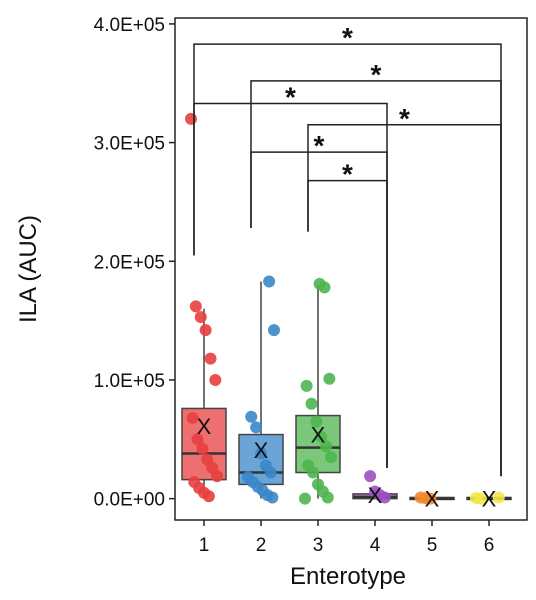 This screenshot has height=600, width=536. I want to click on y-tick-label: 4.0E+05, so click(129, 25).